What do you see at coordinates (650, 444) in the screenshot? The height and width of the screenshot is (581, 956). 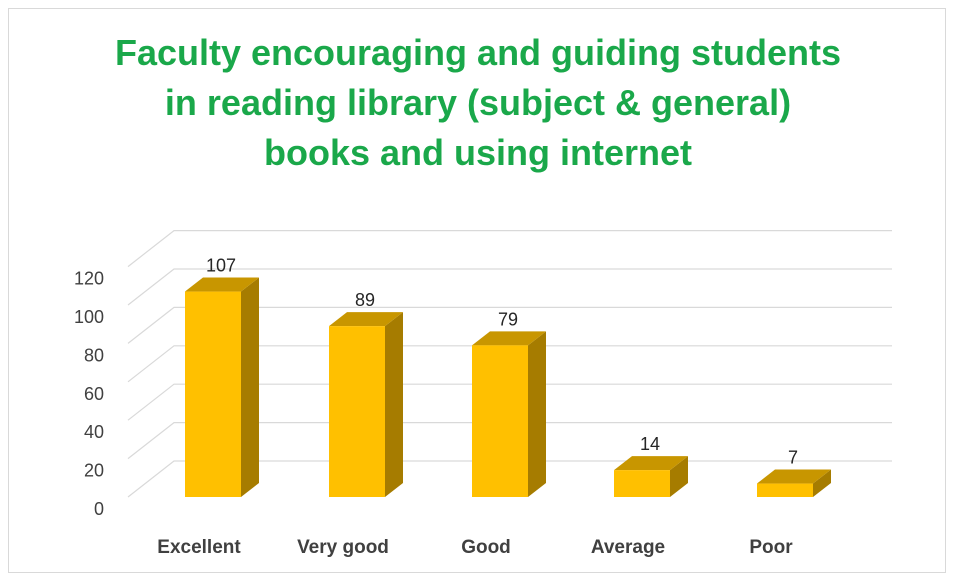 I see `data-label: 14` at bounding box center [650, 444].